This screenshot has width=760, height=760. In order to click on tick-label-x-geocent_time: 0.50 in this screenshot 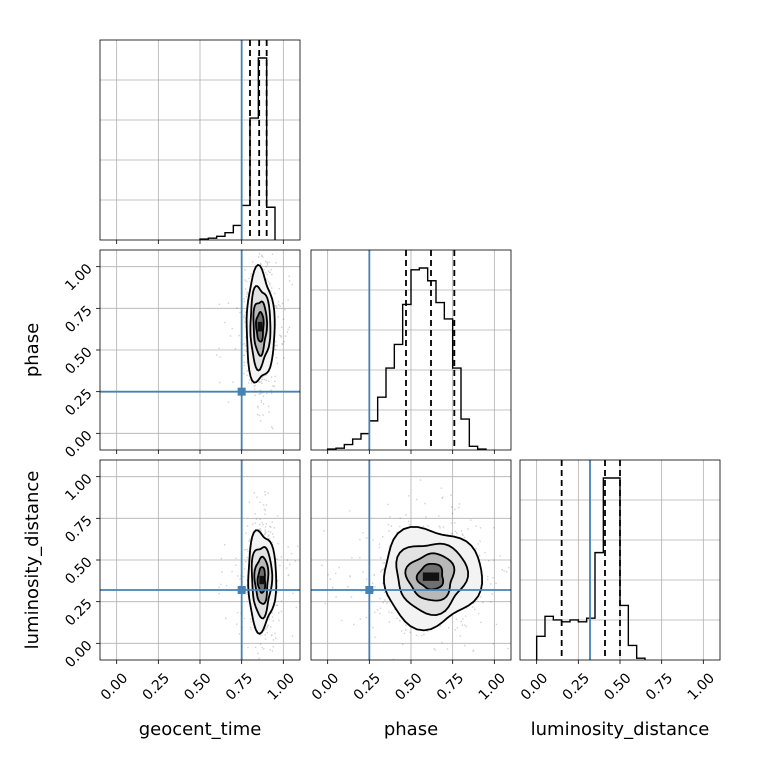, I will do `click(197, 686)`.